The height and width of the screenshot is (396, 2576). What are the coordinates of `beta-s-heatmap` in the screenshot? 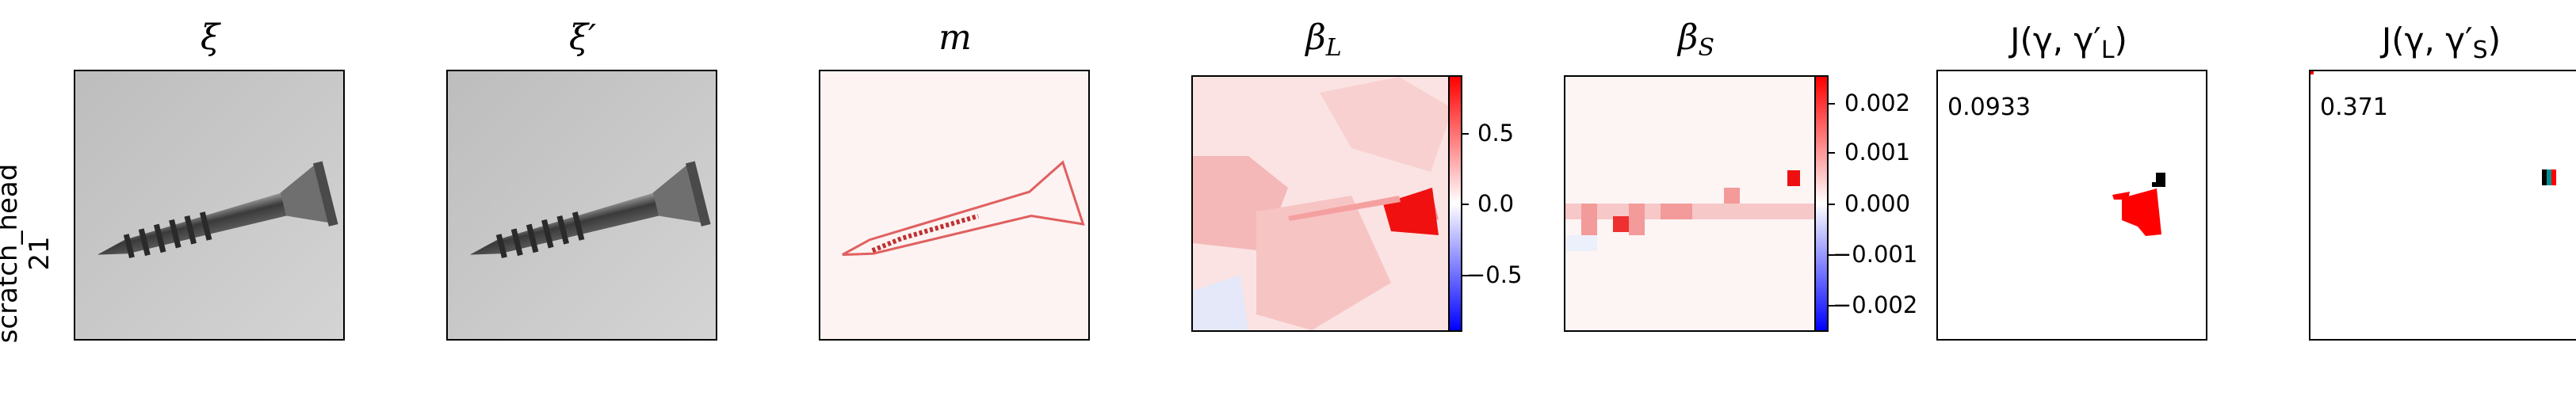 It's located at (1692, 203).